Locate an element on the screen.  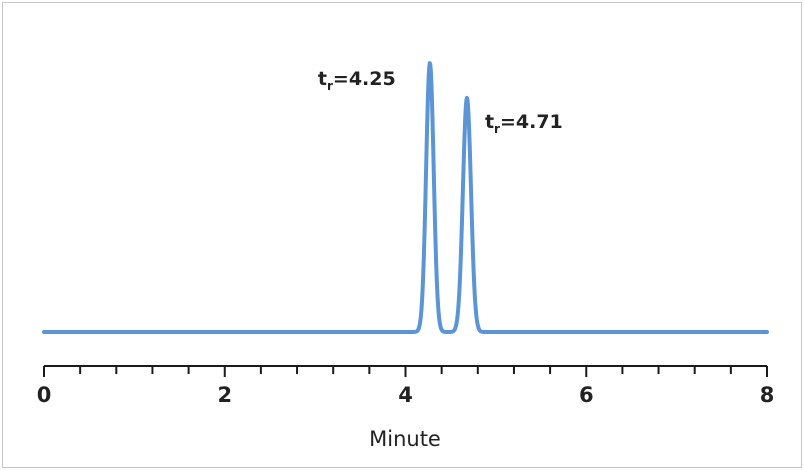
x-axis is located at coordinates (405, 371).